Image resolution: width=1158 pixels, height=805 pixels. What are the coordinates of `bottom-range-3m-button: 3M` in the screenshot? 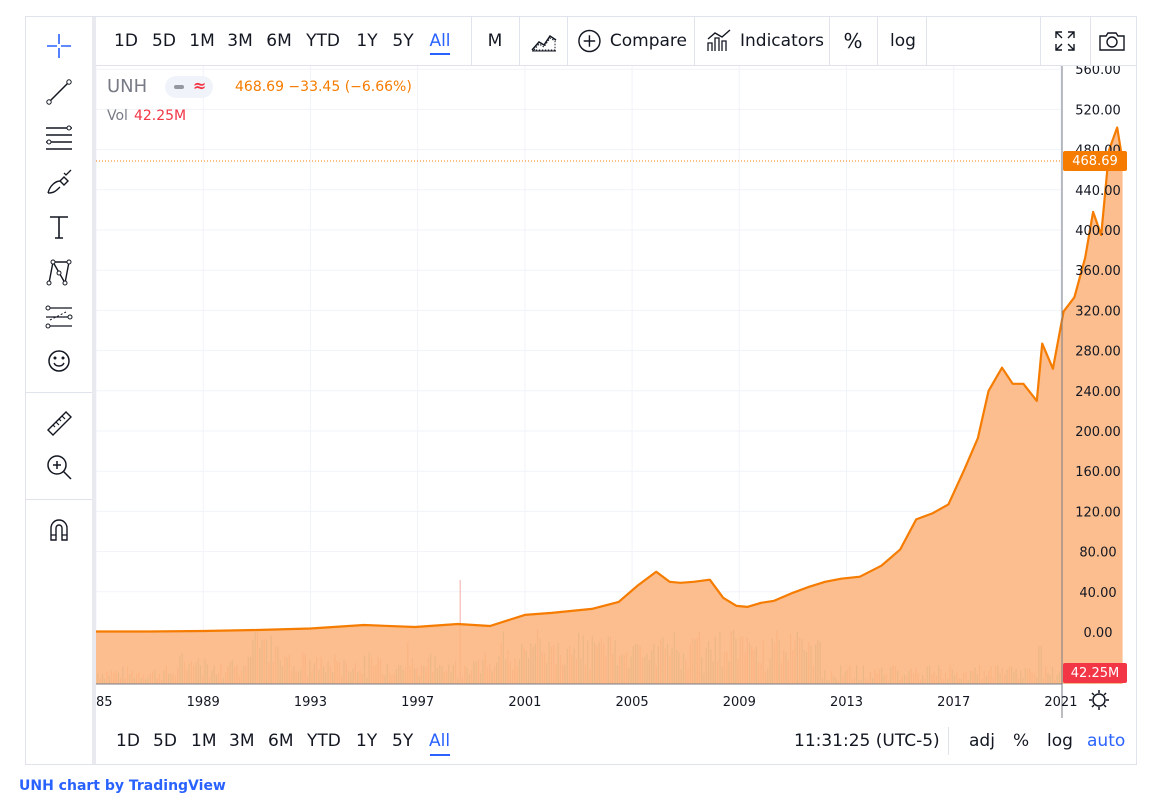 It's located at (242, 741).